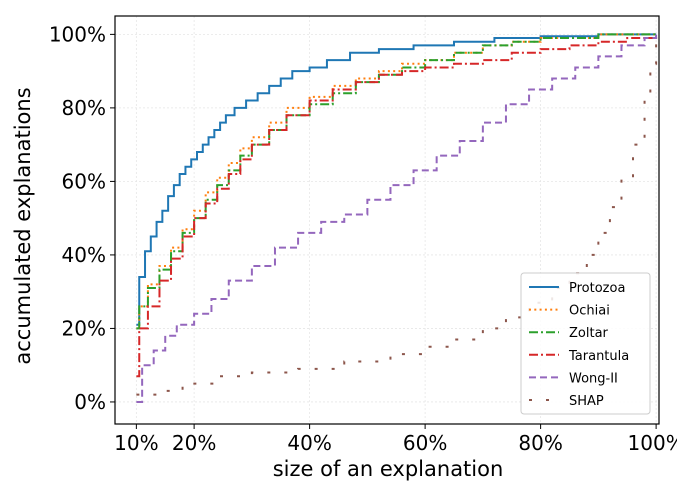 Image resolution: width=677 pixels, height=493 pixels. I want to click on legend-label: SHAP, so click(586, 401).